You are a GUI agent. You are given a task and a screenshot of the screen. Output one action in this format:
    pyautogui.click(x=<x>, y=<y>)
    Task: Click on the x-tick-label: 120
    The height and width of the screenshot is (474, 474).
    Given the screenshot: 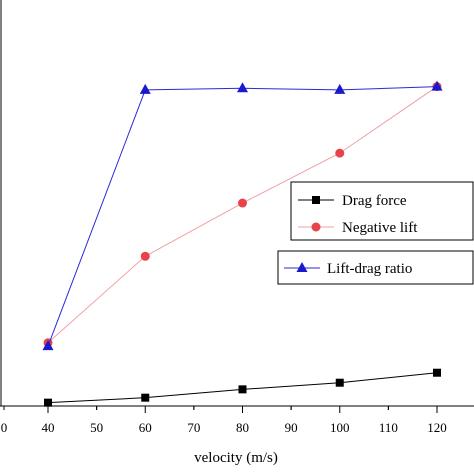 What is the action you would take?
    pyautogui.click(x=437, y=427)
    